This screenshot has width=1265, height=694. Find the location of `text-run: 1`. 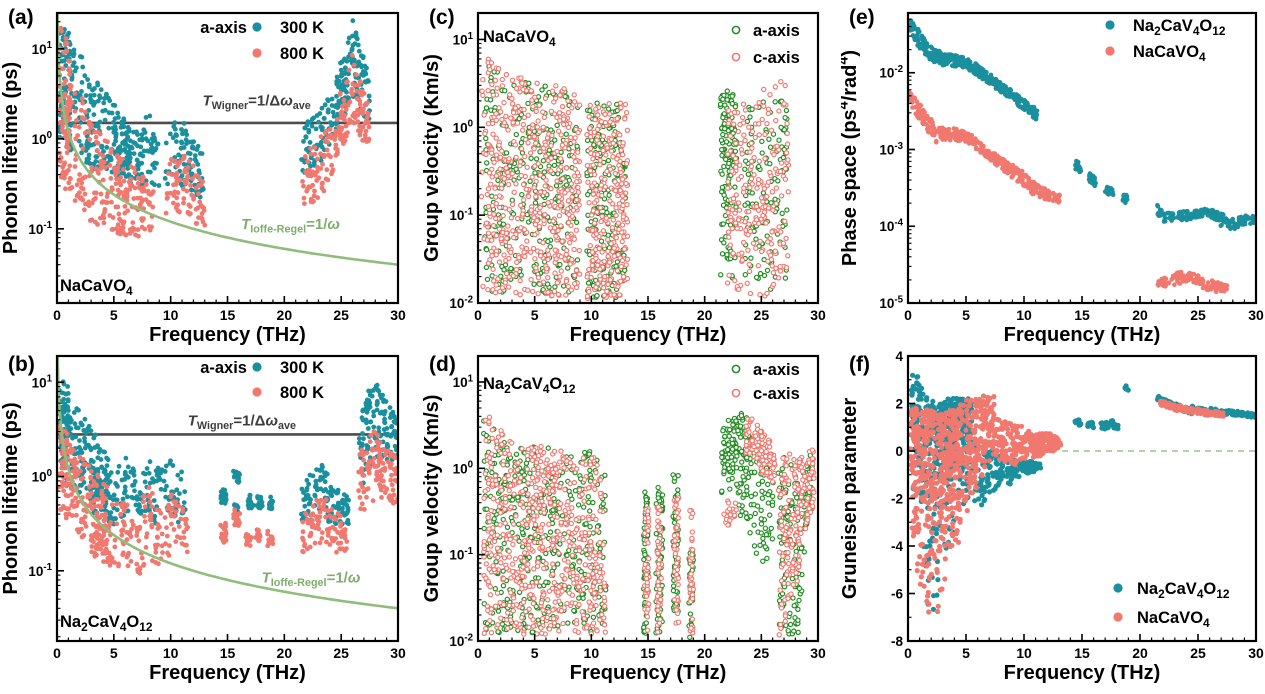

text-run: 1 is located at coordinates (471, 36).